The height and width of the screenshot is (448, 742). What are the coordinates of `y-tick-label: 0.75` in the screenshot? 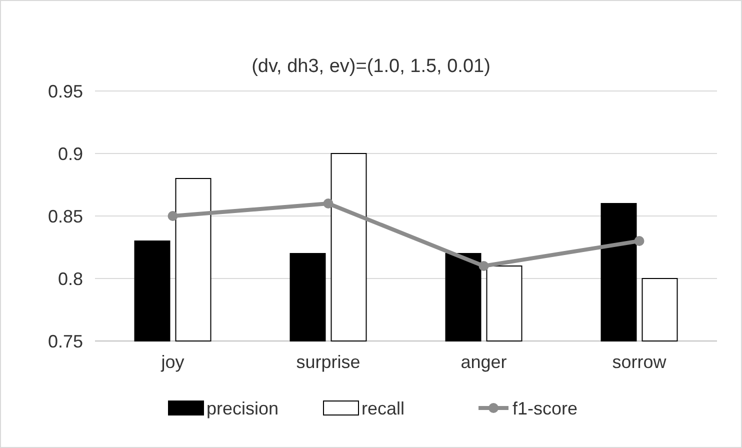 It's located at (65, 341).